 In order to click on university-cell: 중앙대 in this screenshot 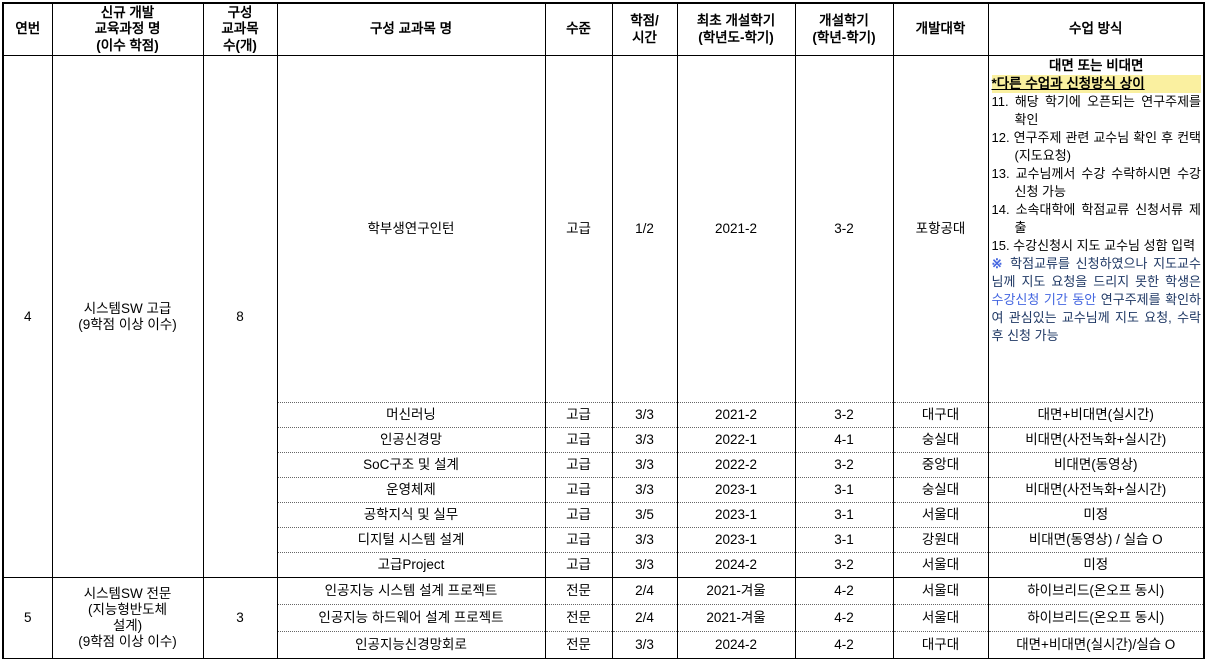, I will do `click(940, 465)`.